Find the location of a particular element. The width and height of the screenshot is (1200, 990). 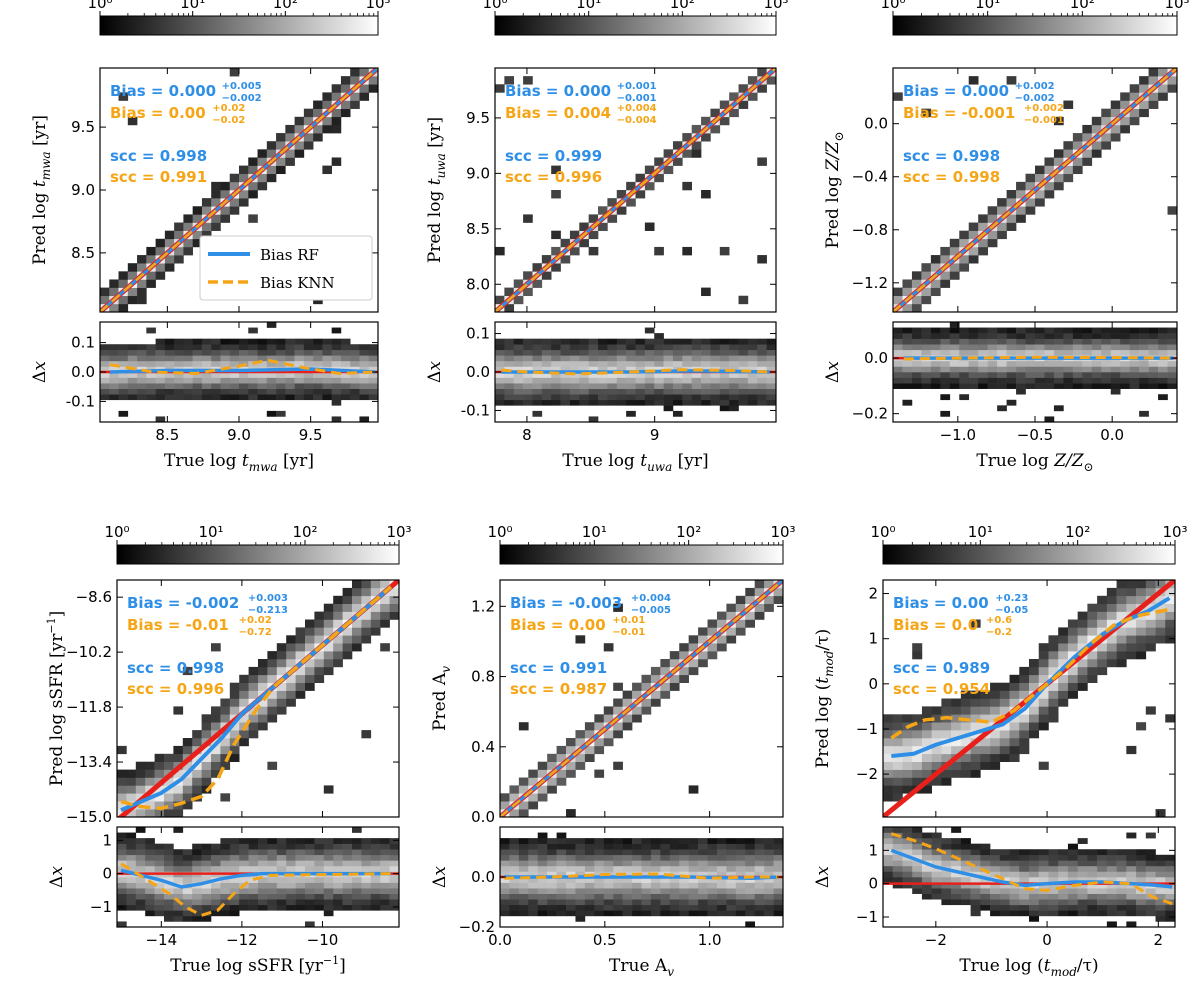

scc-knn-text: scc = 0.991 is located at coordinates (158, 177).